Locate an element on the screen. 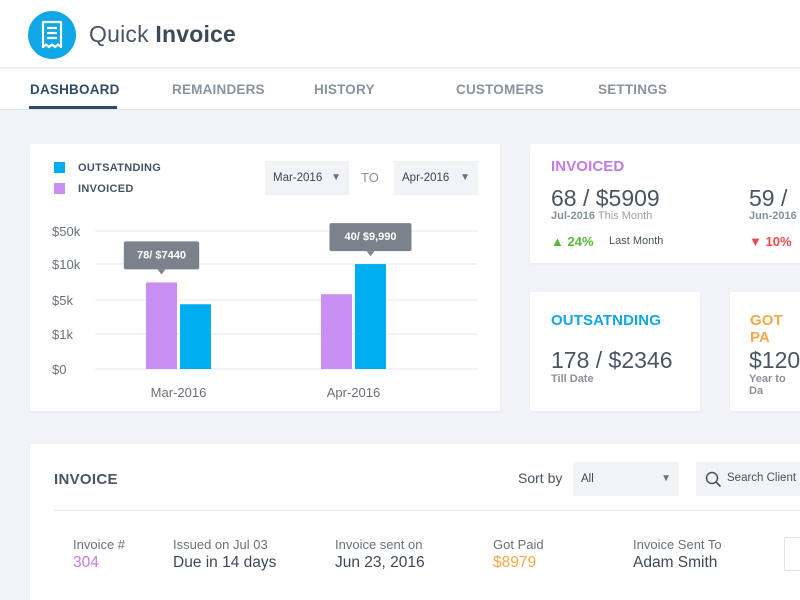 This screenshot has width=800, height=600. bar-tooltip: 40/ $9,990 is located at coordinates (370, 240).